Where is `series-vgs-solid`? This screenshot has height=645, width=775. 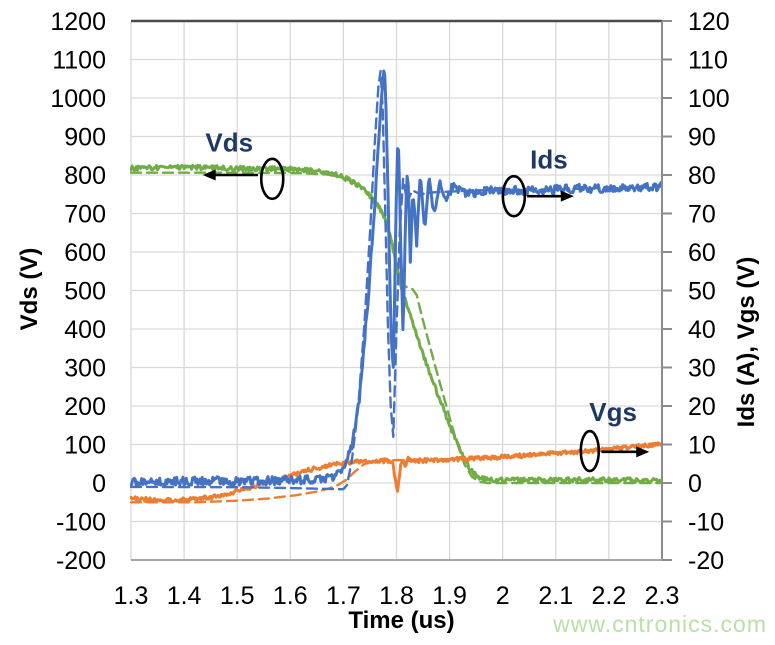 series-vgs-solid is located at coordinates (396, 473).